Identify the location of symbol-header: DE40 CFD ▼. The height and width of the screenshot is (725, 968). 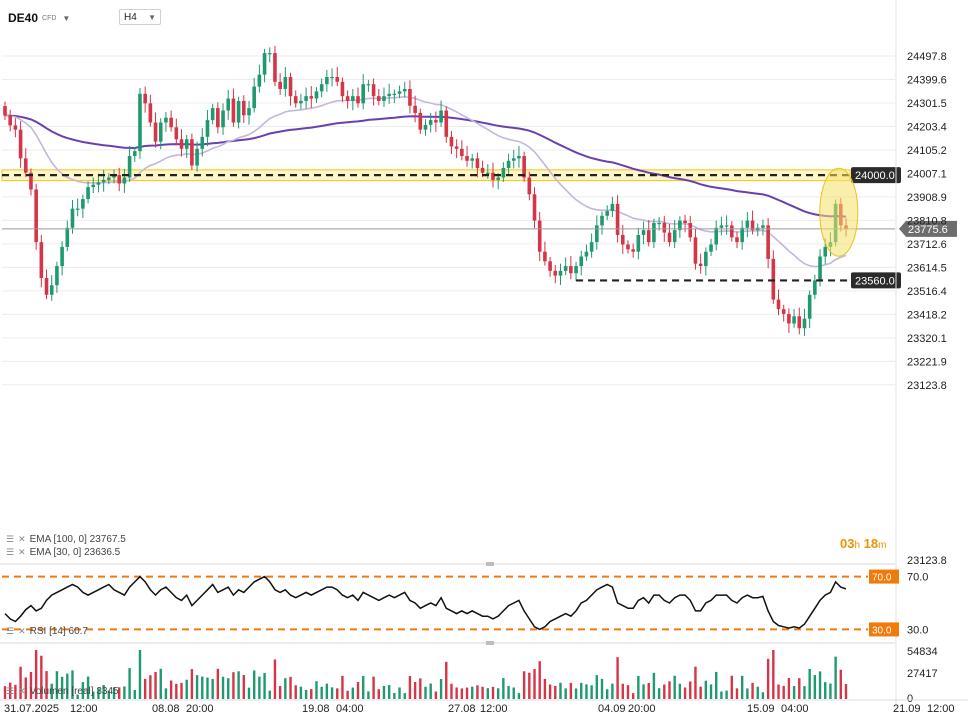
(39, 18).